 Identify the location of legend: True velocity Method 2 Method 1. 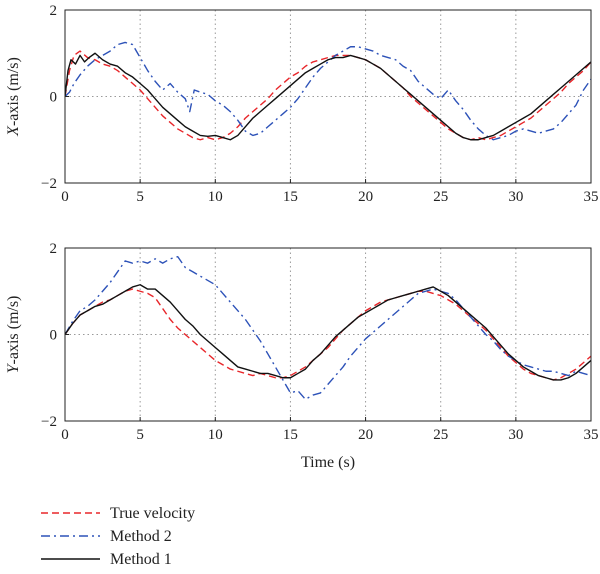
(118, 536).